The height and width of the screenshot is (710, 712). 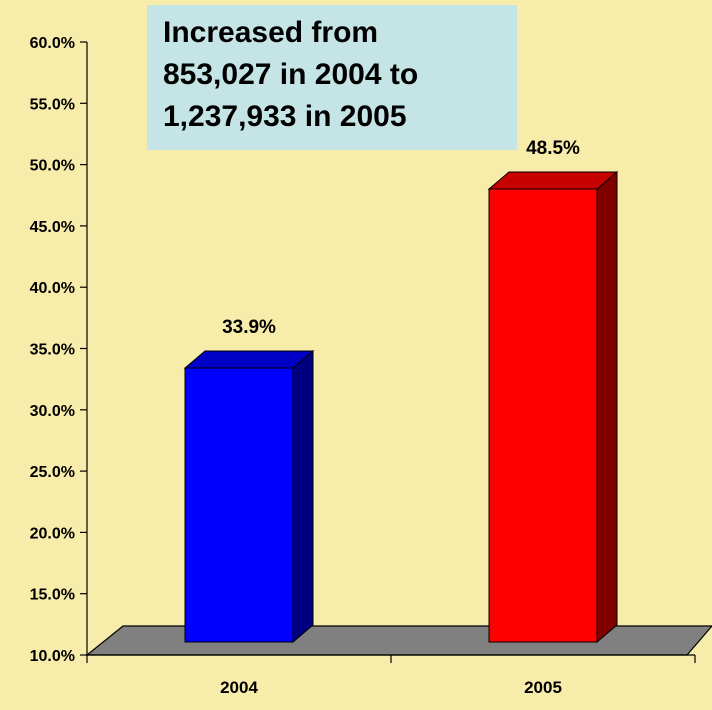 I want to click on floor-plane, so click(x=398, y=640).